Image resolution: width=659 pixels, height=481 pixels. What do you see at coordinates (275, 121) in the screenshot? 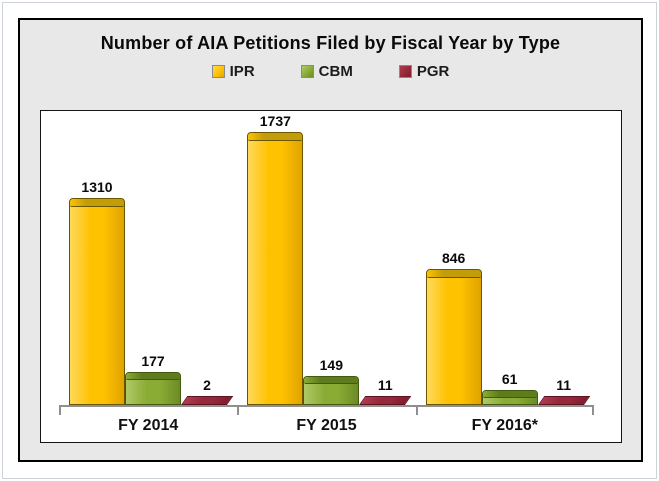
I see `value-label-ipr-fy-2015: 1737` at bounding box center [275, 121].